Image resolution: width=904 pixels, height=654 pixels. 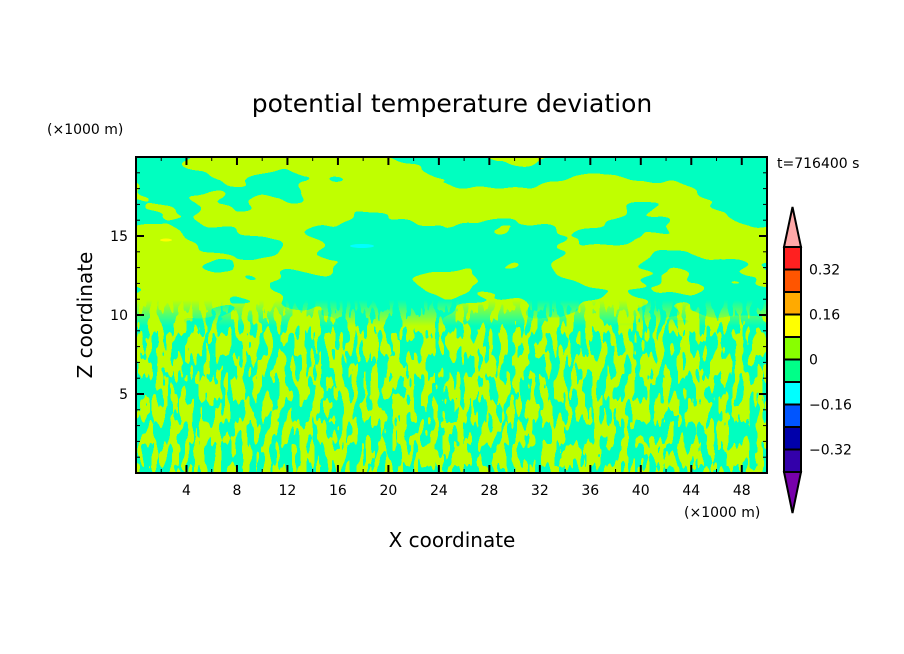 I want to click on x-tick-label: 8, so click(x=236, y=491).